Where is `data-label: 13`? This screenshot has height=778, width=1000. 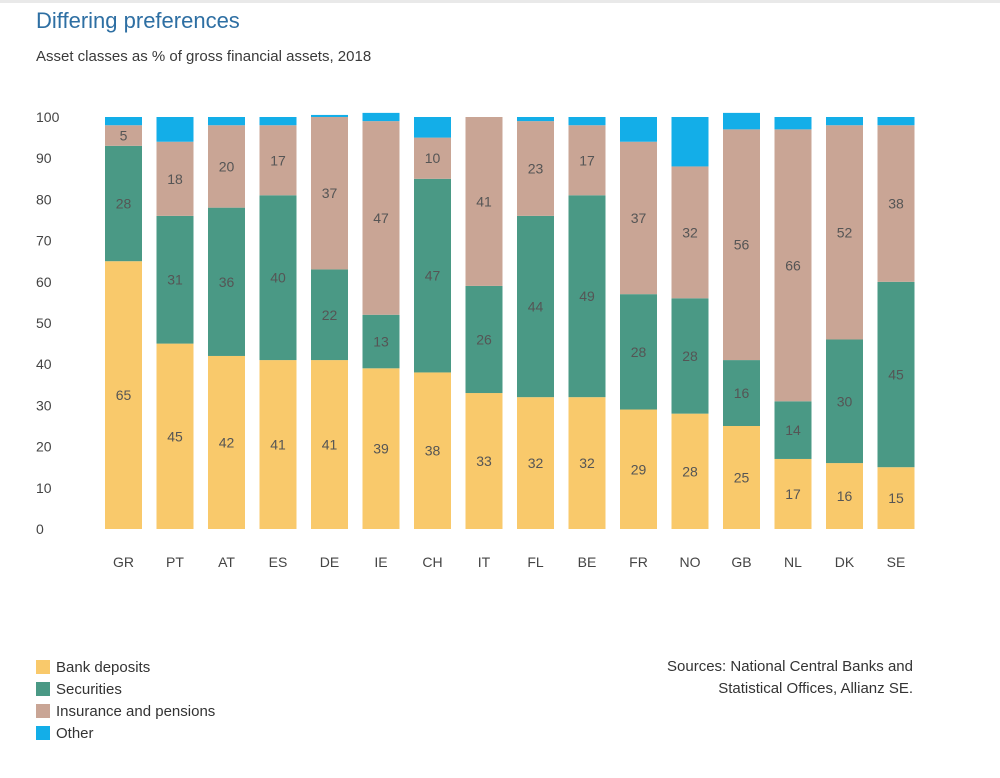
data-label: 13 is located at coordinates (381, 342).